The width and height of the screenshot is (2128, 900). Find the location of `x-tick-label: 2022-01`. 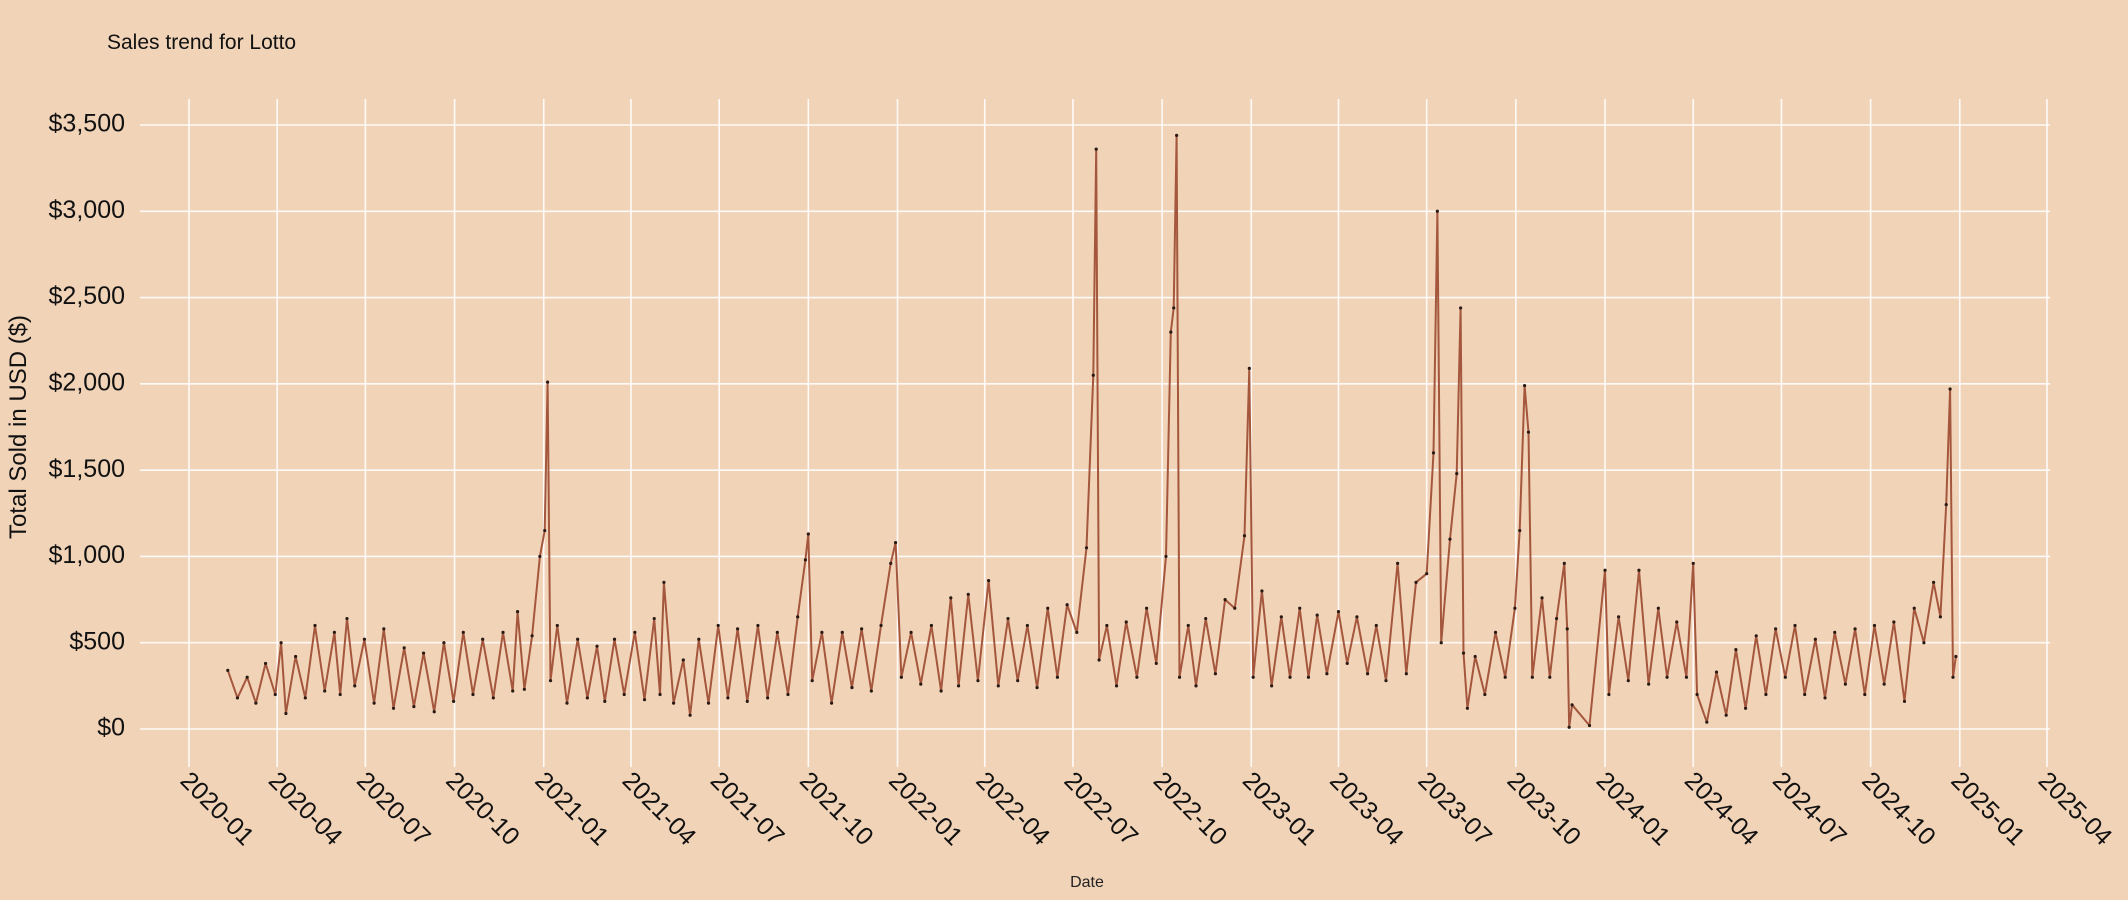

x-tick-label: 2022-01 is located at coordinates (925, 808).